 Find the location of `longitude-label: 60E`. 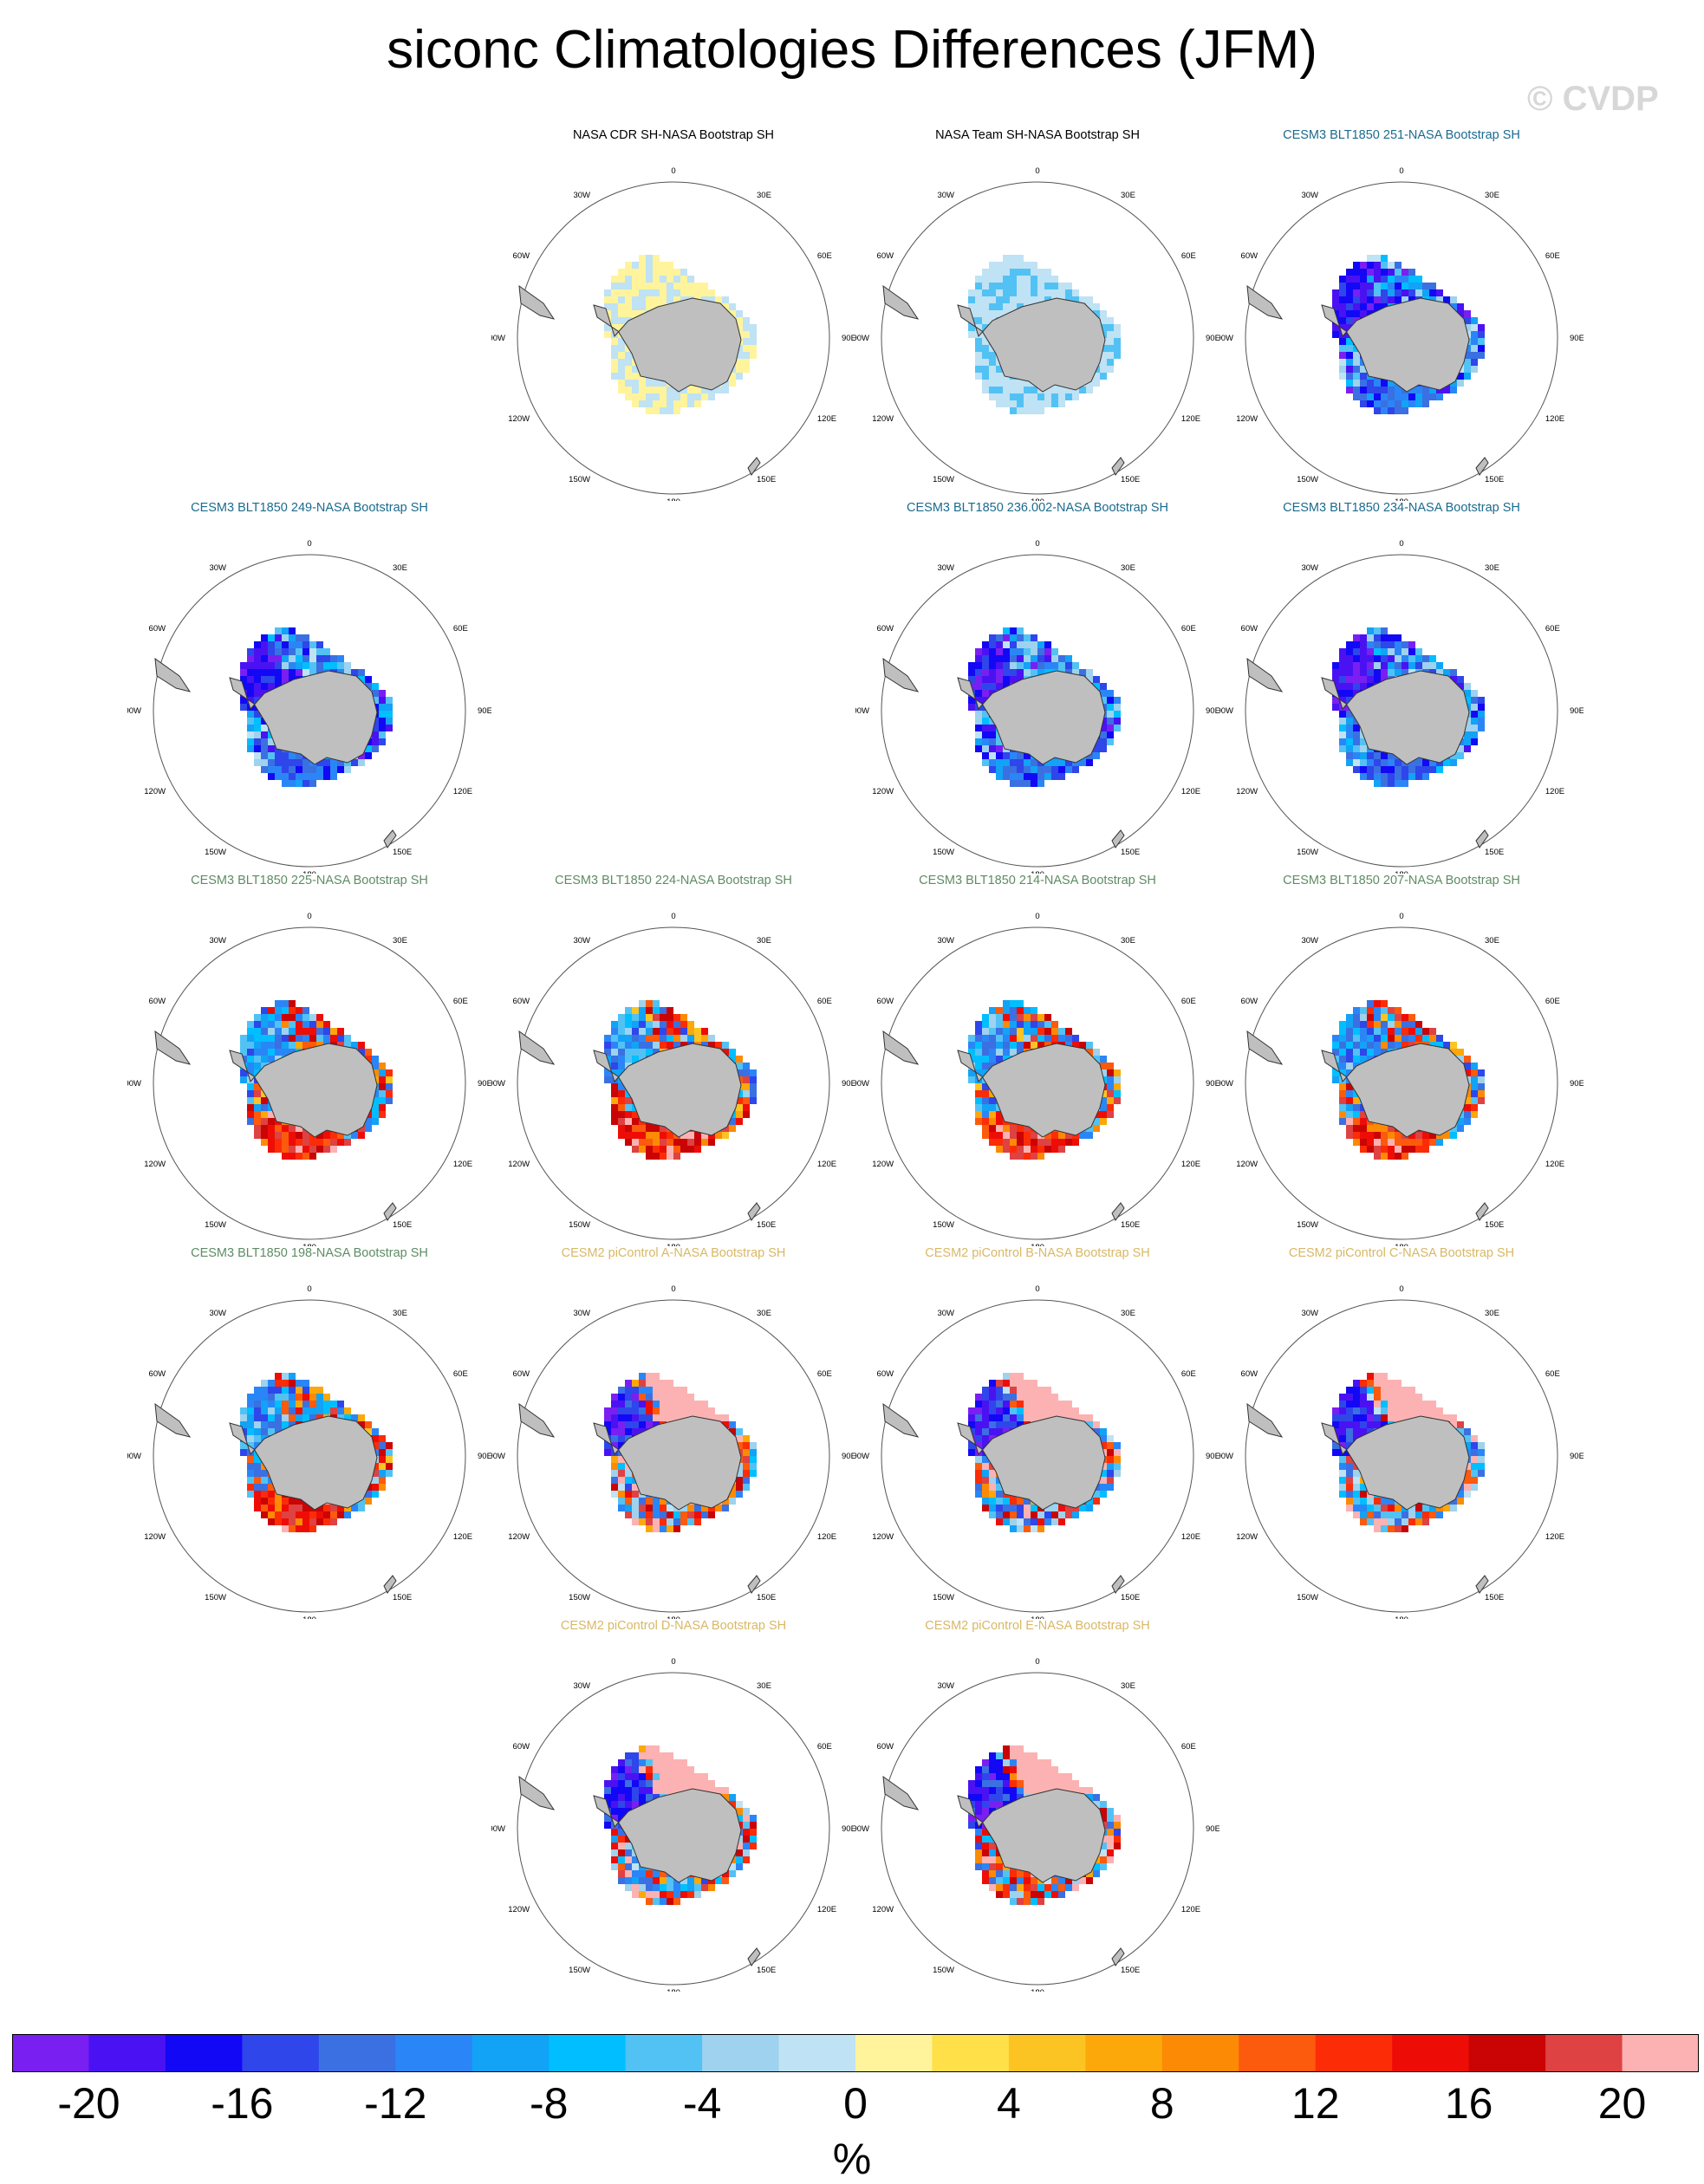

longitude-label: 60E is located at coordinates (1188, 256).